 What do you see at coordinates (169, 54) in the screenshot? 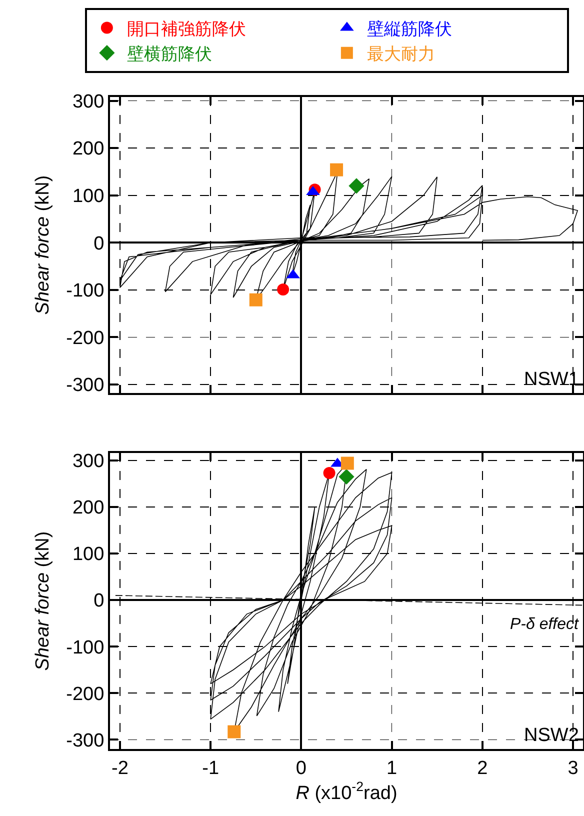
I see `legend-label: 壁横筋降伏` at bounding box center [169, 54].